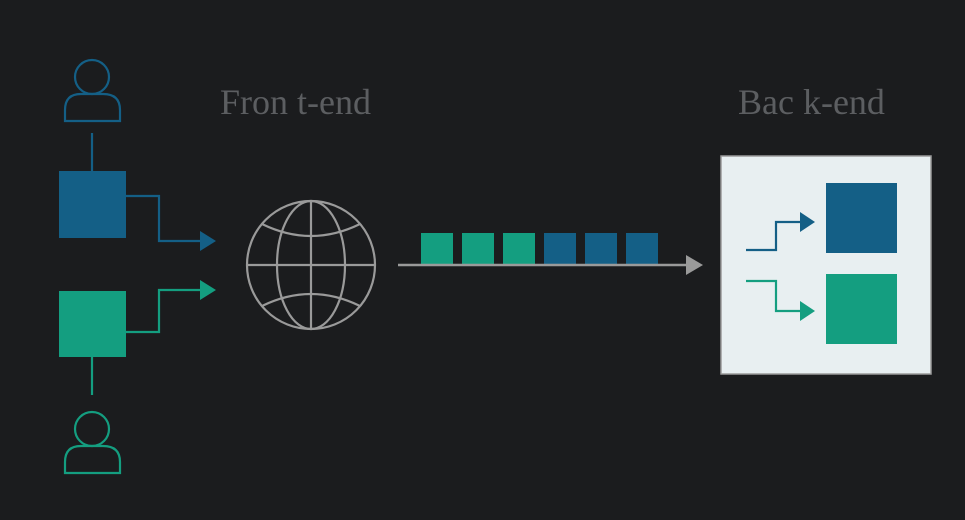 Image resolution: width=965 pixels, height=520 pixels. I want to click on backend-blue-service, so click(861, 218).